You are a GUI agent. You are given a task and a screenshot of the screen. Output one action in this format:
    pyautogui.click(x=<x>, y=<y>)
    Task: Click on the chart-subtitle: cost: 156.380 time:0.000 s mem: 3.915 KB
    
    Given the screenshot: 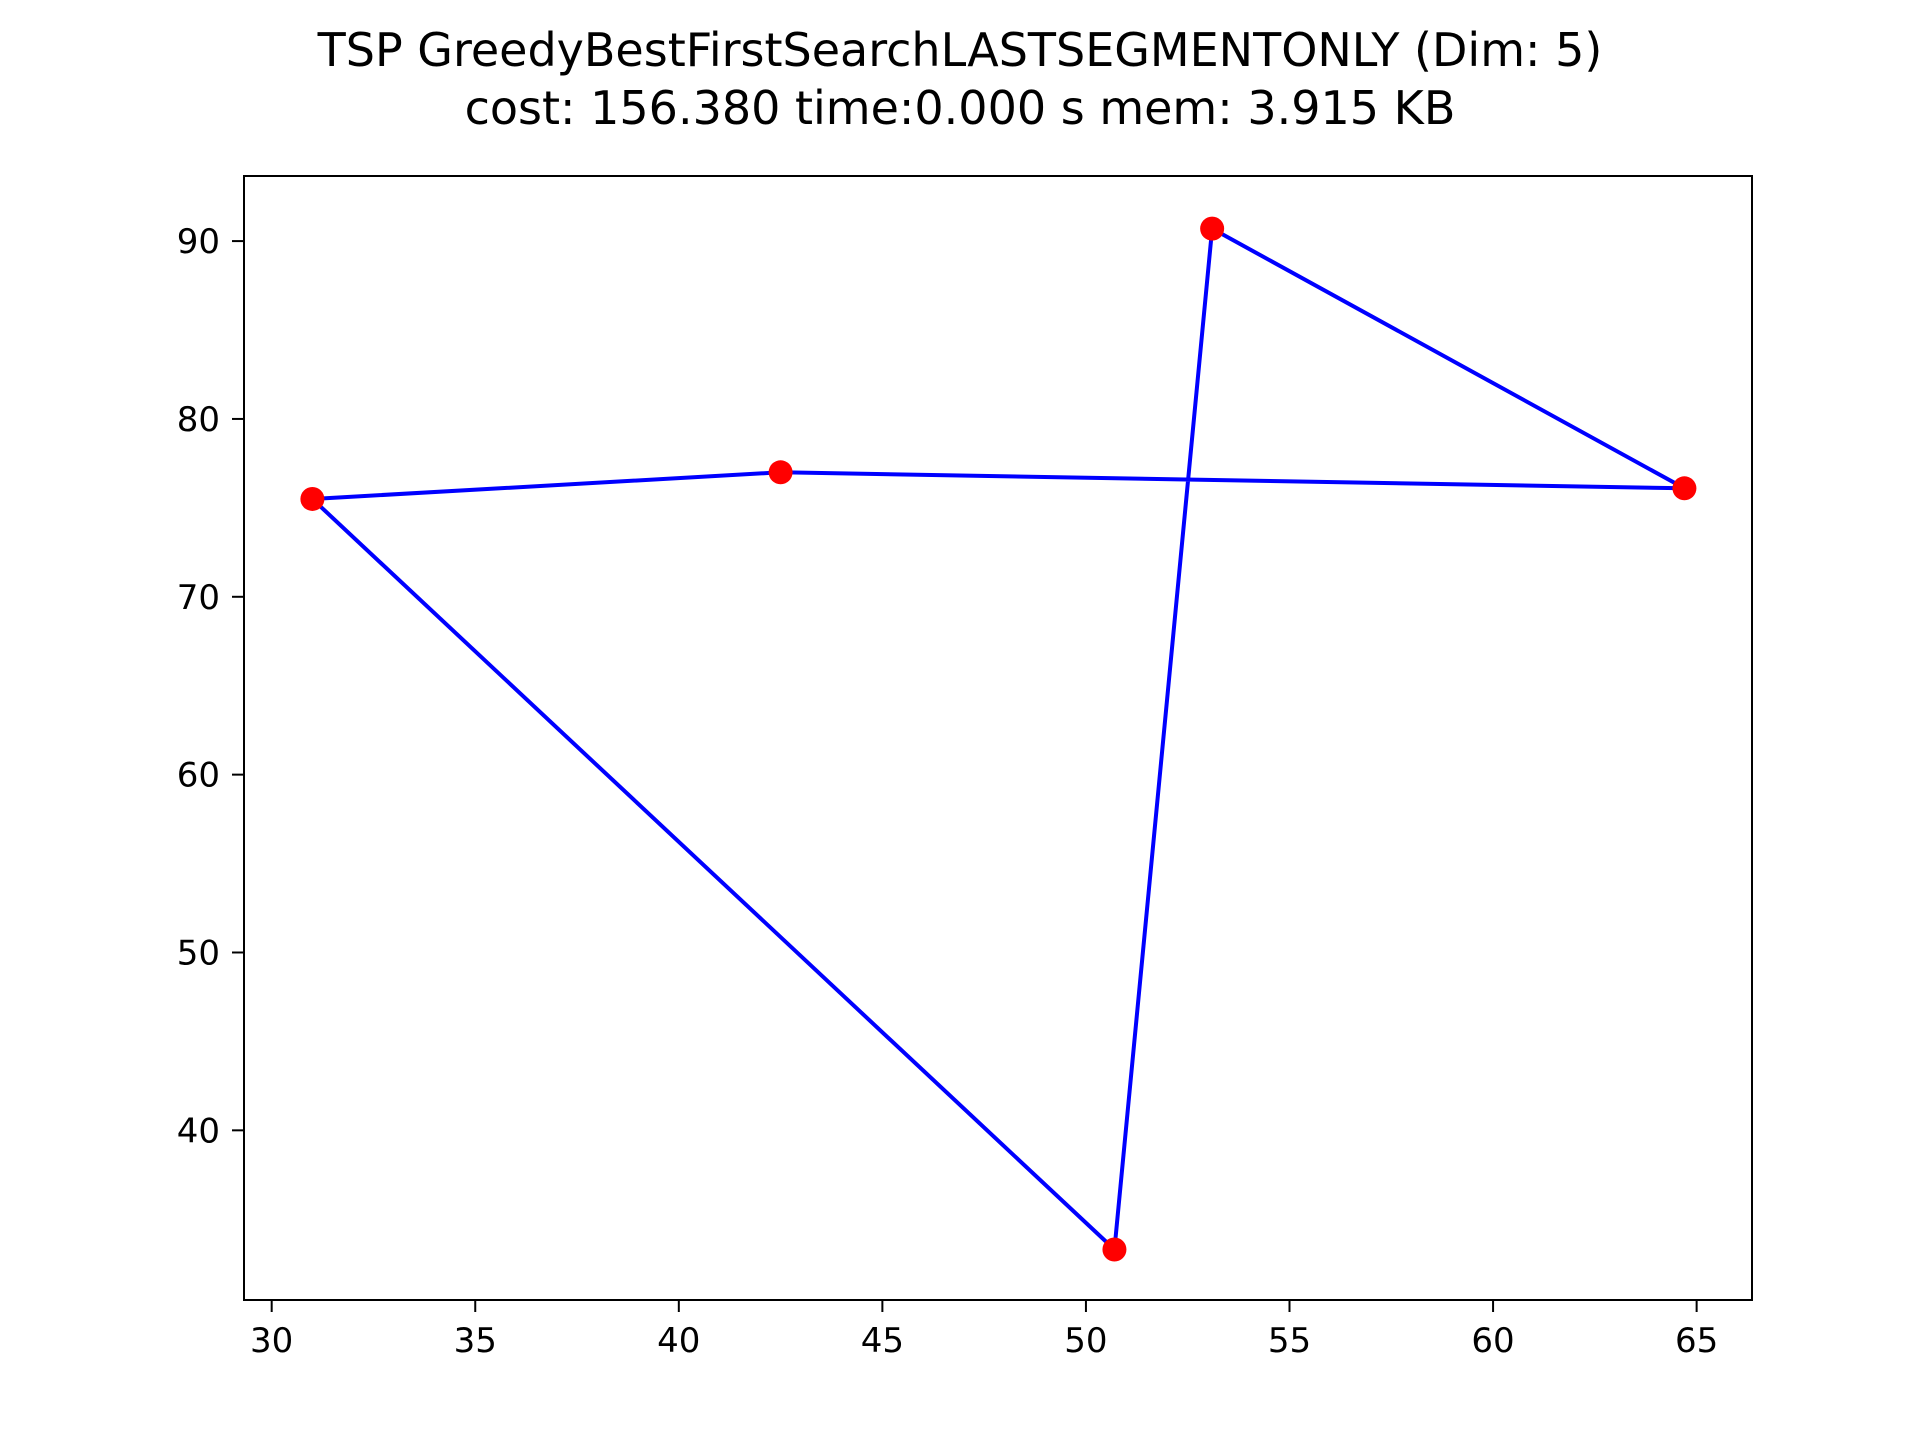 What is the action you would take?
    pyautogui.click(x=960, y=108)
    